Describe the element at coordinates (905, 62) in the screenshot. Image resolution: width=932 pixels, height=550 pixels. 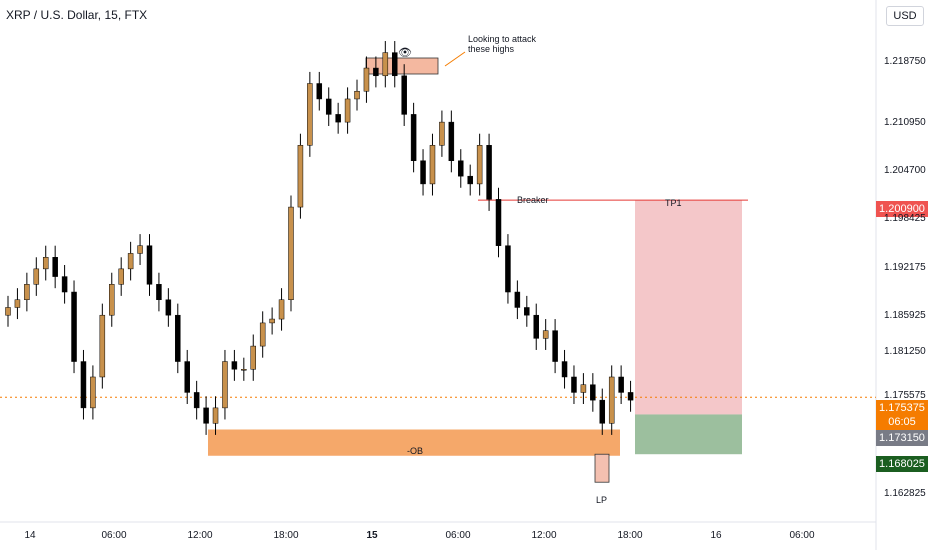
I see `price-axis-label: 1.218750` at that location.